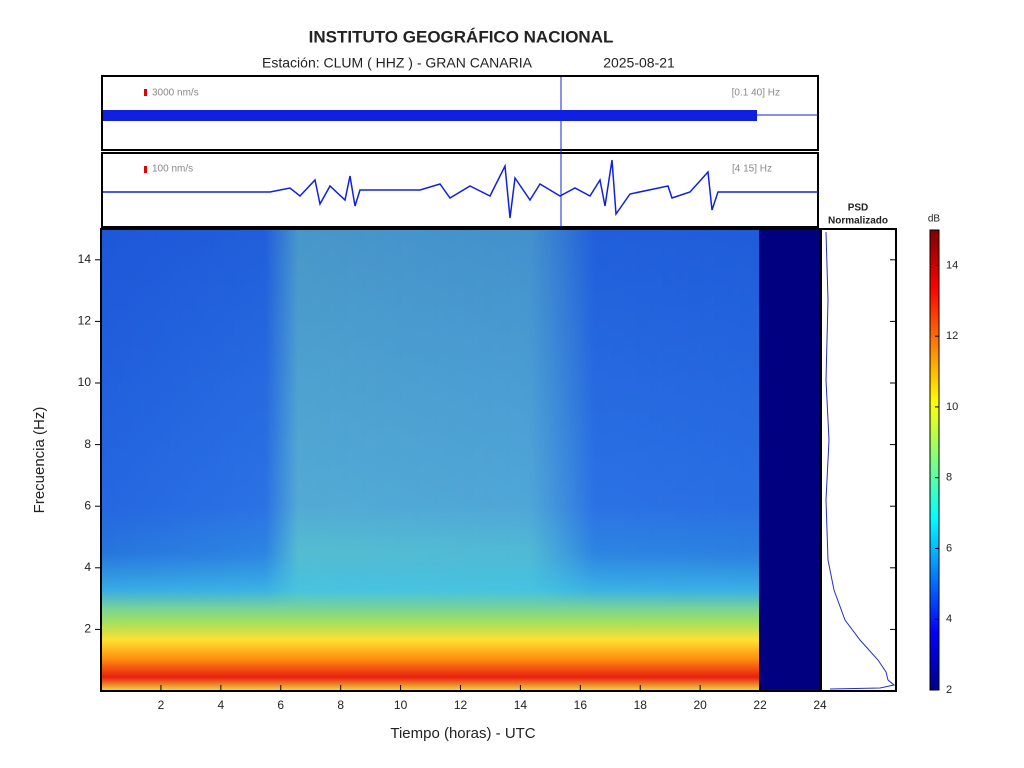 The width and height of the screenshot is (1024, 768). I want to click on x-tick-label: 2, so click(161, 705).